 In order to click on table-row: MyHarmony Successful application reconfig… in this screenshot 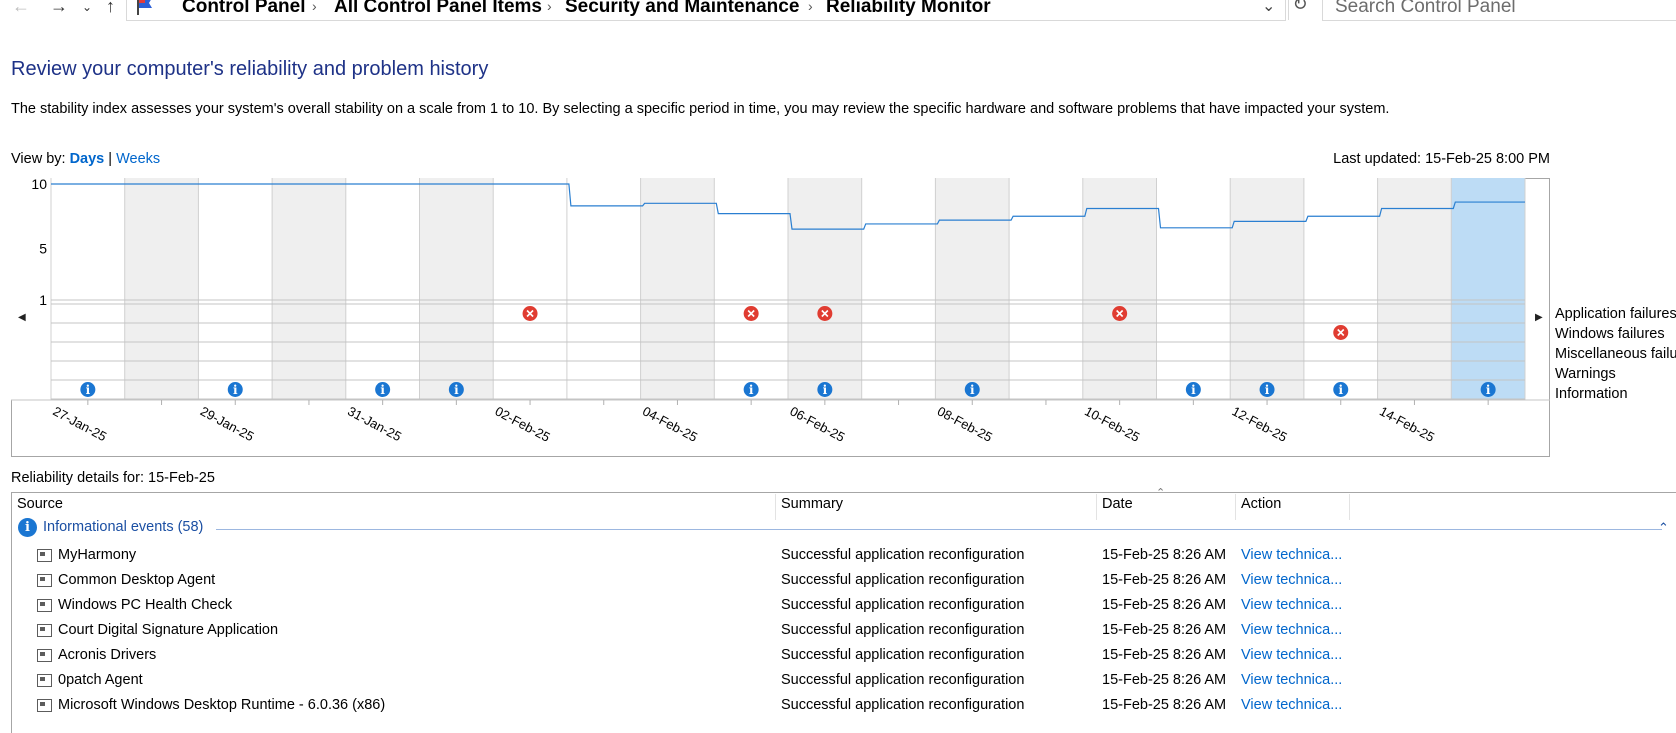, I will do `click(838, 556)`.